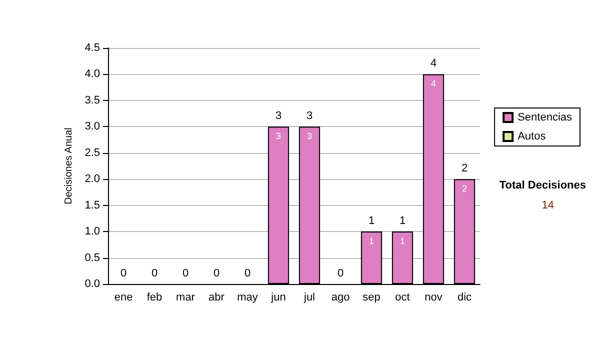 The width and height of the screenshot is (600, 340). Describe the element at coordinates (92, 205) in the screenshot. I see `y-tick-label: 1.5` at that location.